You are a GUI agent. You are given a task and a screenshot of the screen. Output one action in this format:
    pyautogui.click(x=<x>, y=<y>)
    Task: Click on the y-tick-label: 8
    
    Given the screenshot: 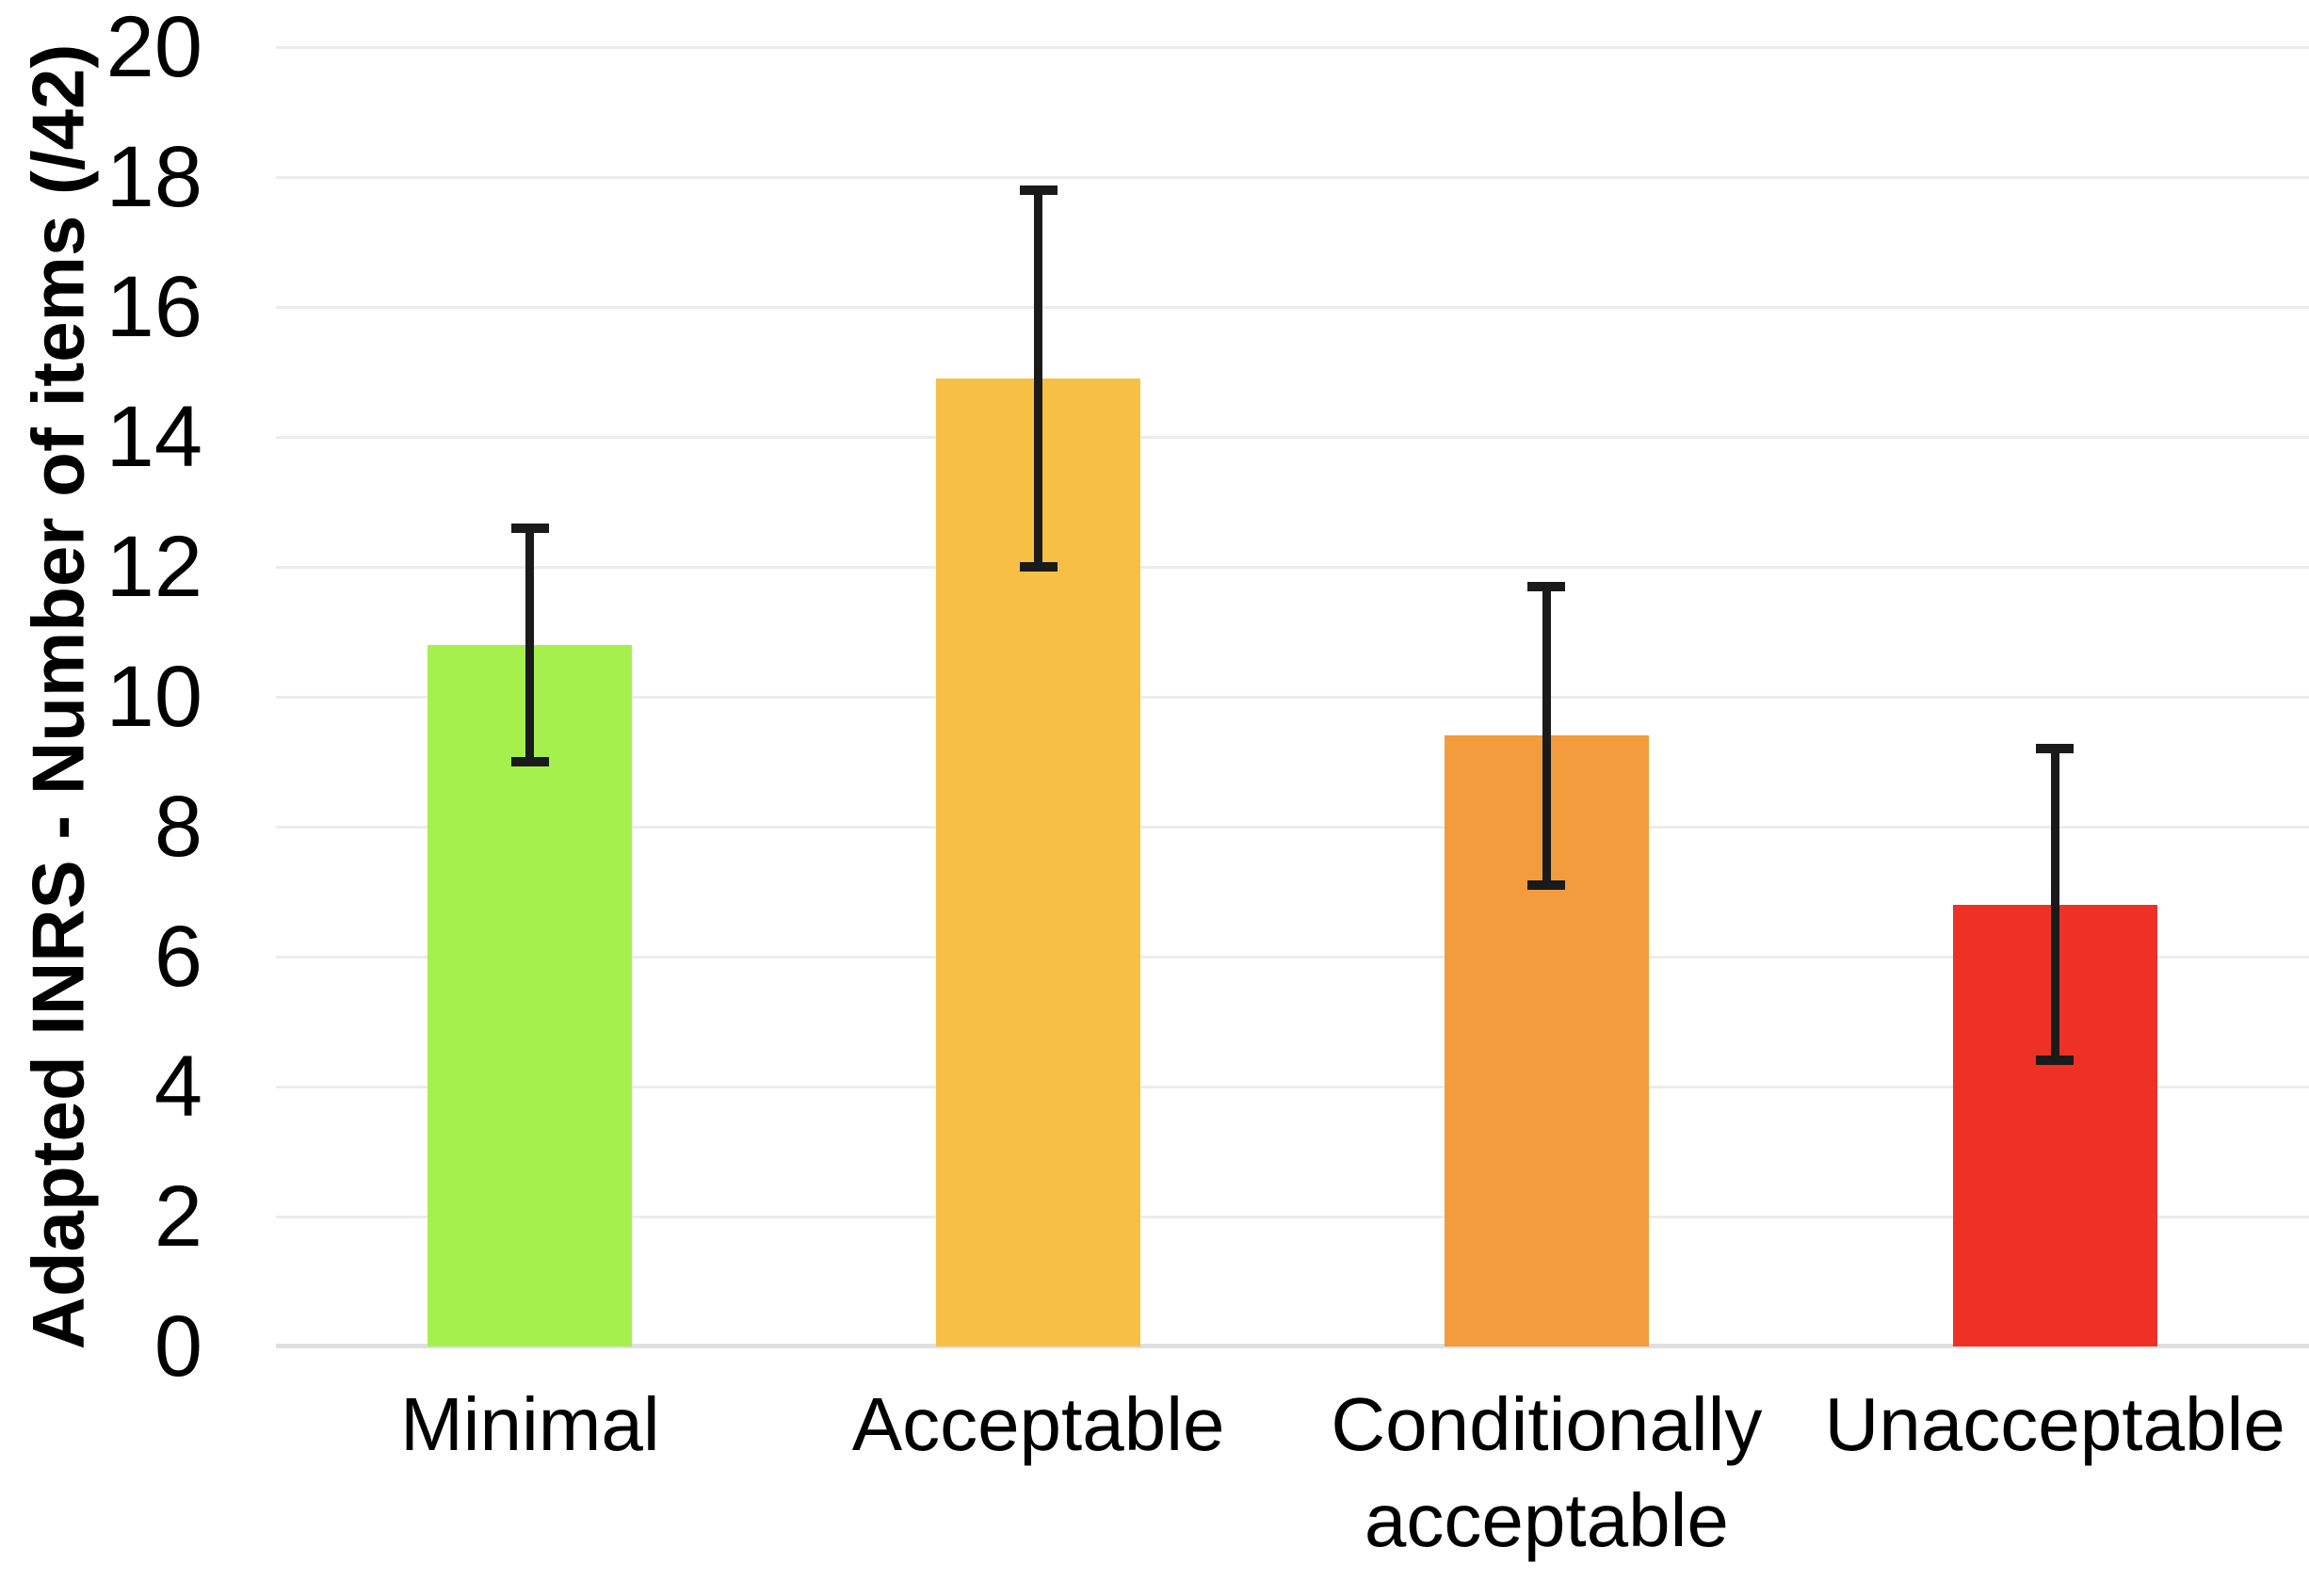 What is the action you would take?
    pyautogui.click(x=177, y=827)
    